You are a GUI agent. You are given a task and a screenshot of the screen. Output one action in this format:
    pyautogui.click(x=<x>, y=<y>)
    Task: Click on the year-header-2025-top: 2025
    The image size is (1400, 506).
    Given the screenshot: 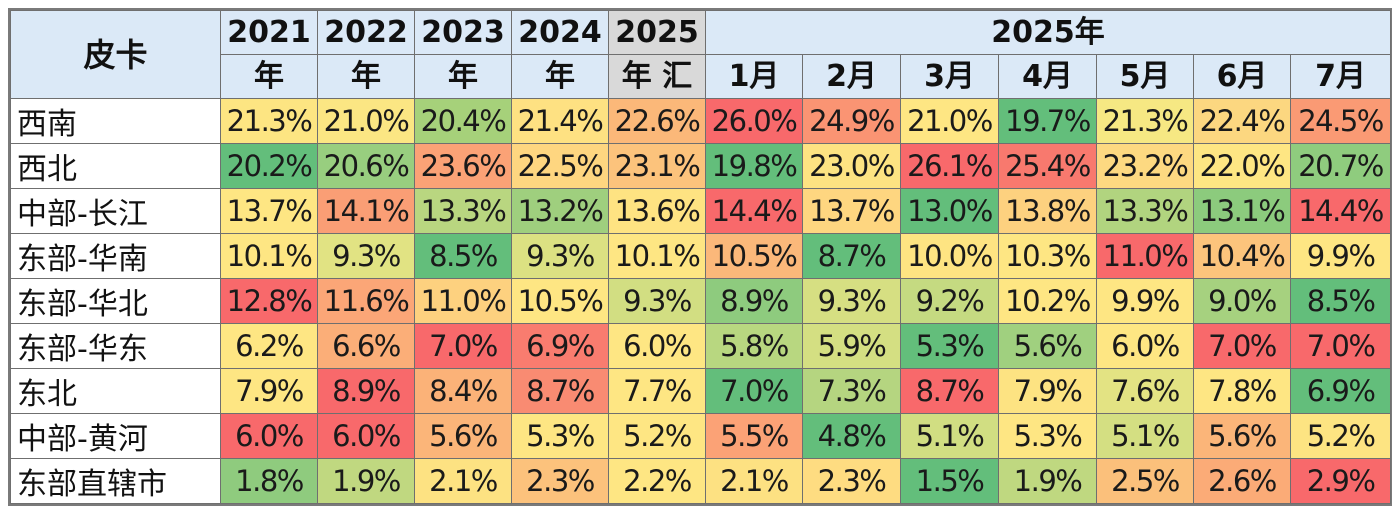 What is the action you would take?
    pyautogui.click(x=657, y=32)
    